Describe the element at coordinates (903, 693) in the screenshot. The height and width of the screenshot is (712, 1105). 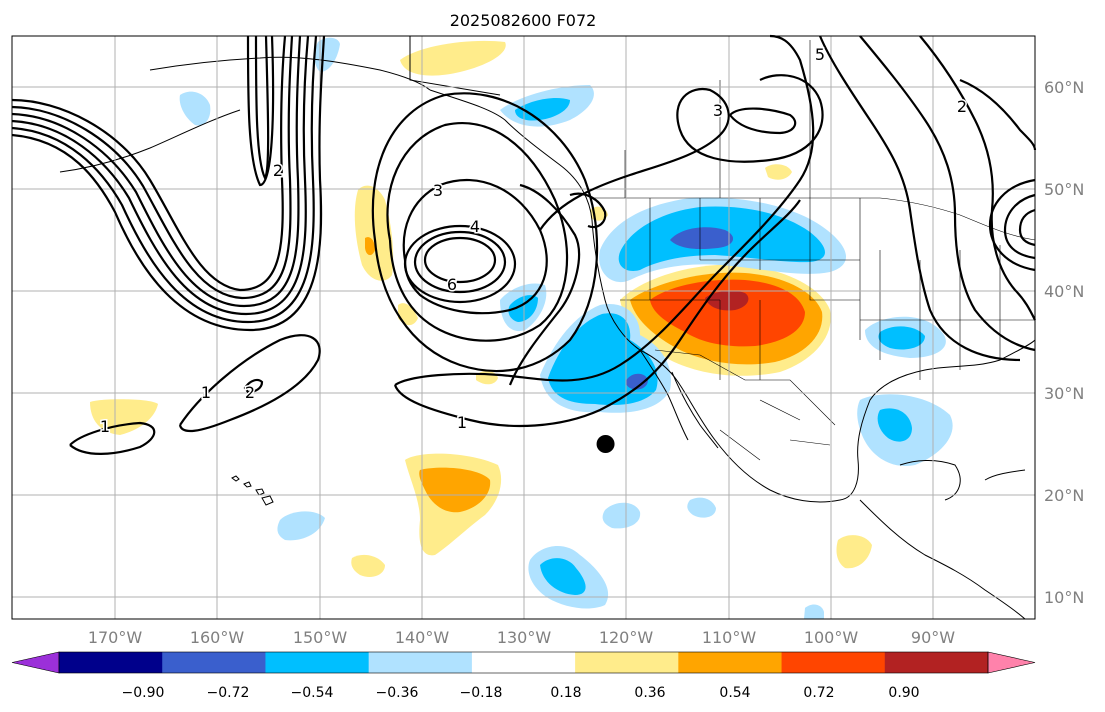
I see `colorbar-tick-label: 0.90` at that location.